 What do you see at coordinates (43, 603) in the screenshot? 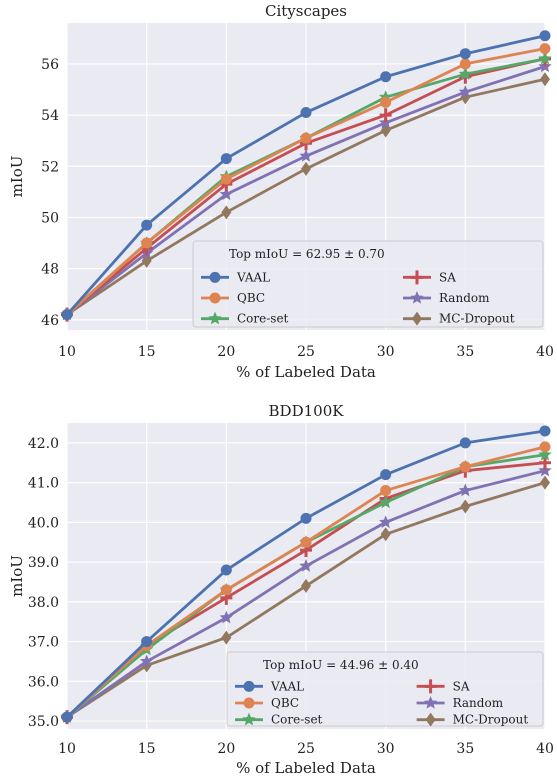
I see `y-tick-label: 38.0` at bounding box center [43, 603].